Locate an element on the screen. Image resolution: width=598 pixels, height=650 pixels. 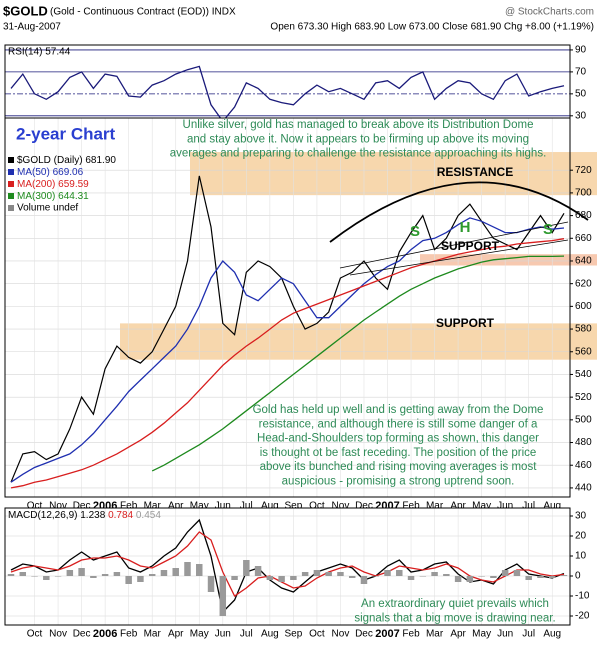
band is located at coordinates (508, 260).